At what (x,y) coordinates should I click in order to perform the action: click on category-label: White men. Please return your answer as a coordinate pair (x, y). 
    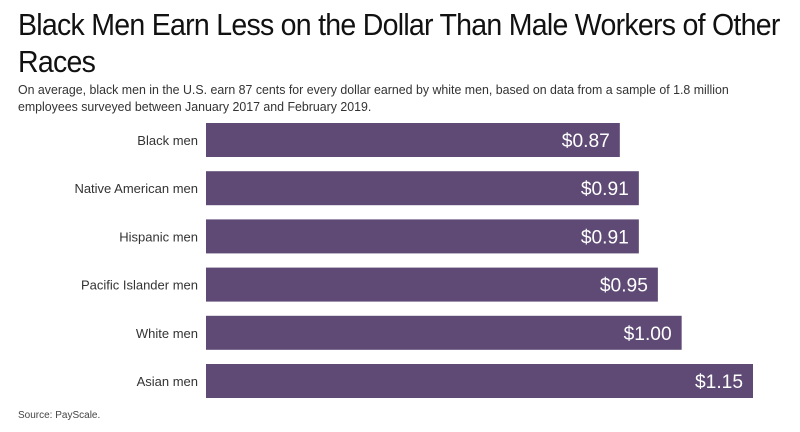
    Looking at the image, I should click on (167, 333).